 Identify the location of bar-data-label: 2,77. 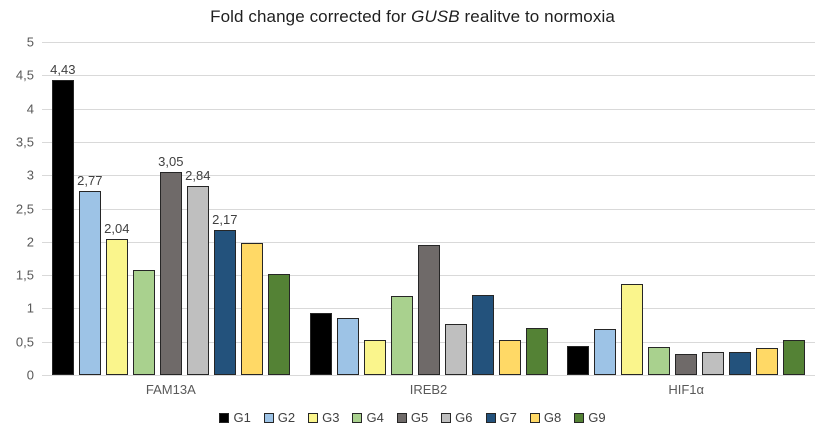
(90, 180).